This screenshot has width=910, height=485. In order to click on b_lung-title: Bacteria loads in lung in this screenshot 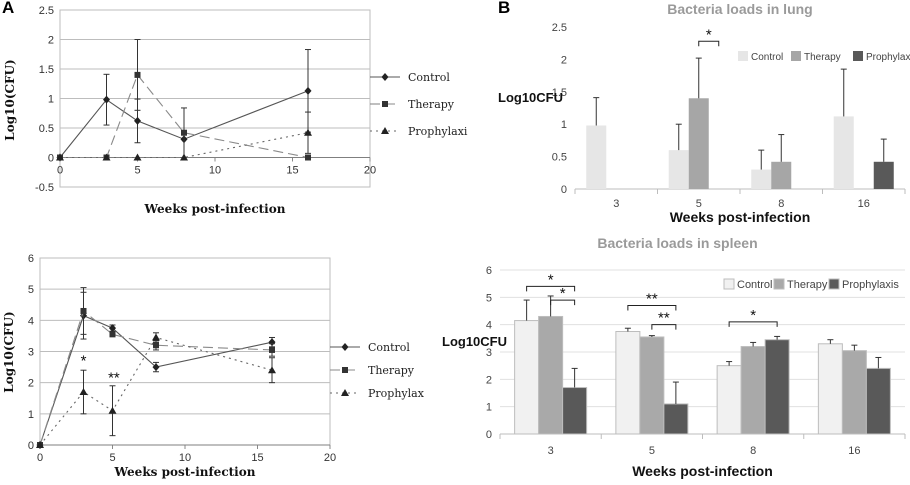, I will do `click(739, 9)`.